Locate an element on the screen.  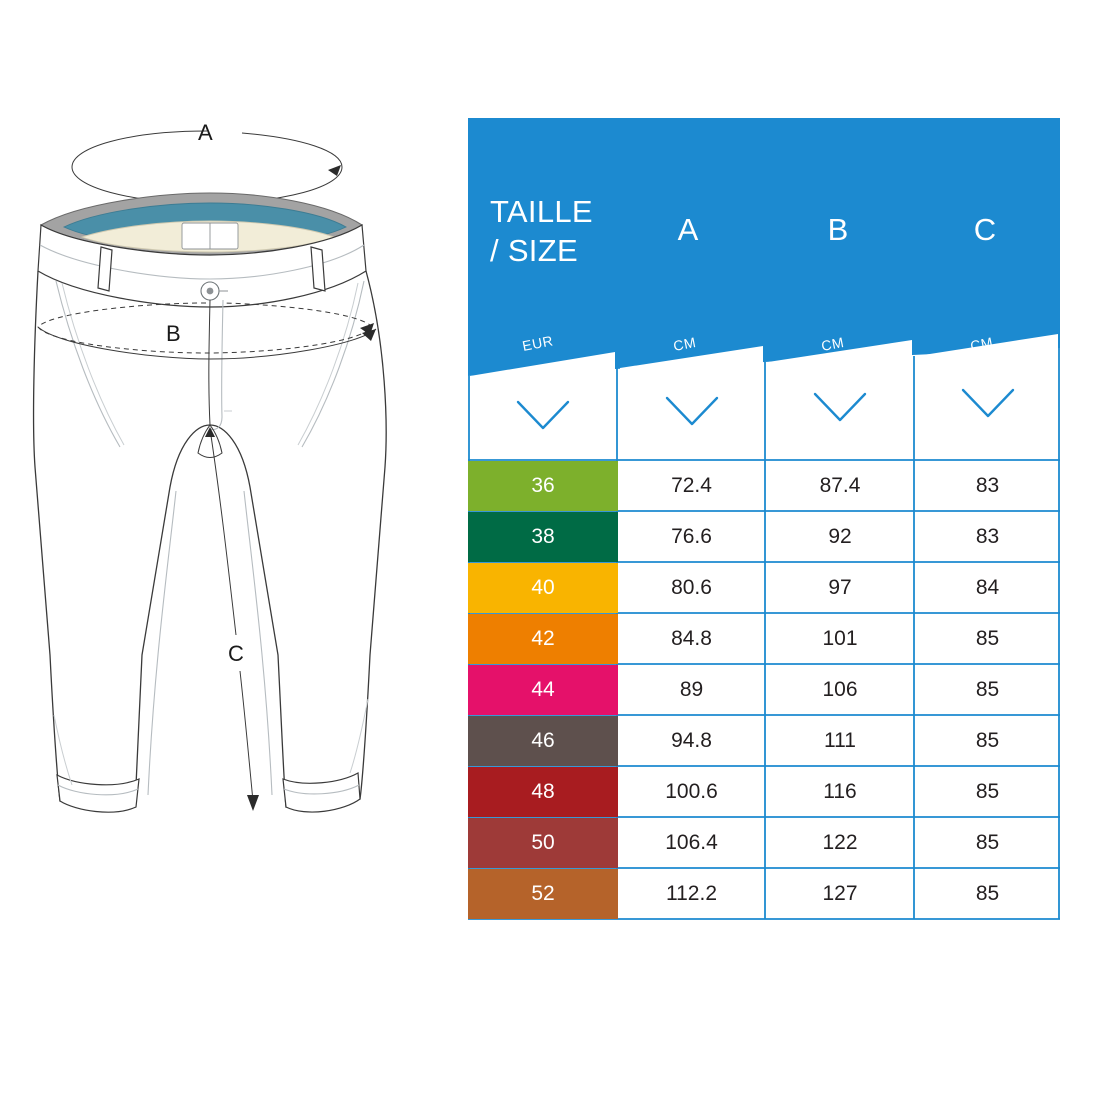
hem-fold-left is located at coordinates (63, 750).